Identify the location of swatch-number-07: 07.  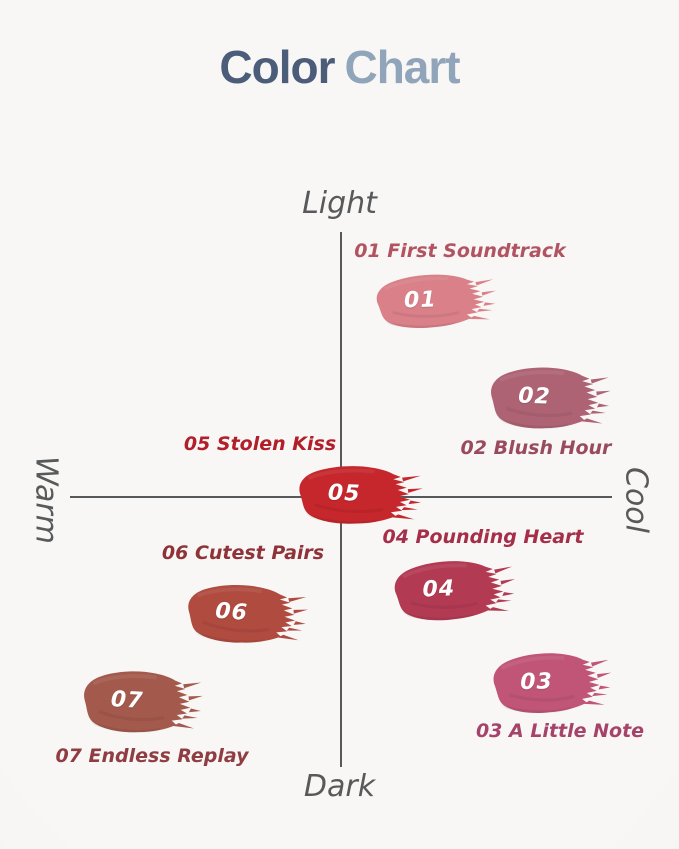
(127, 700).